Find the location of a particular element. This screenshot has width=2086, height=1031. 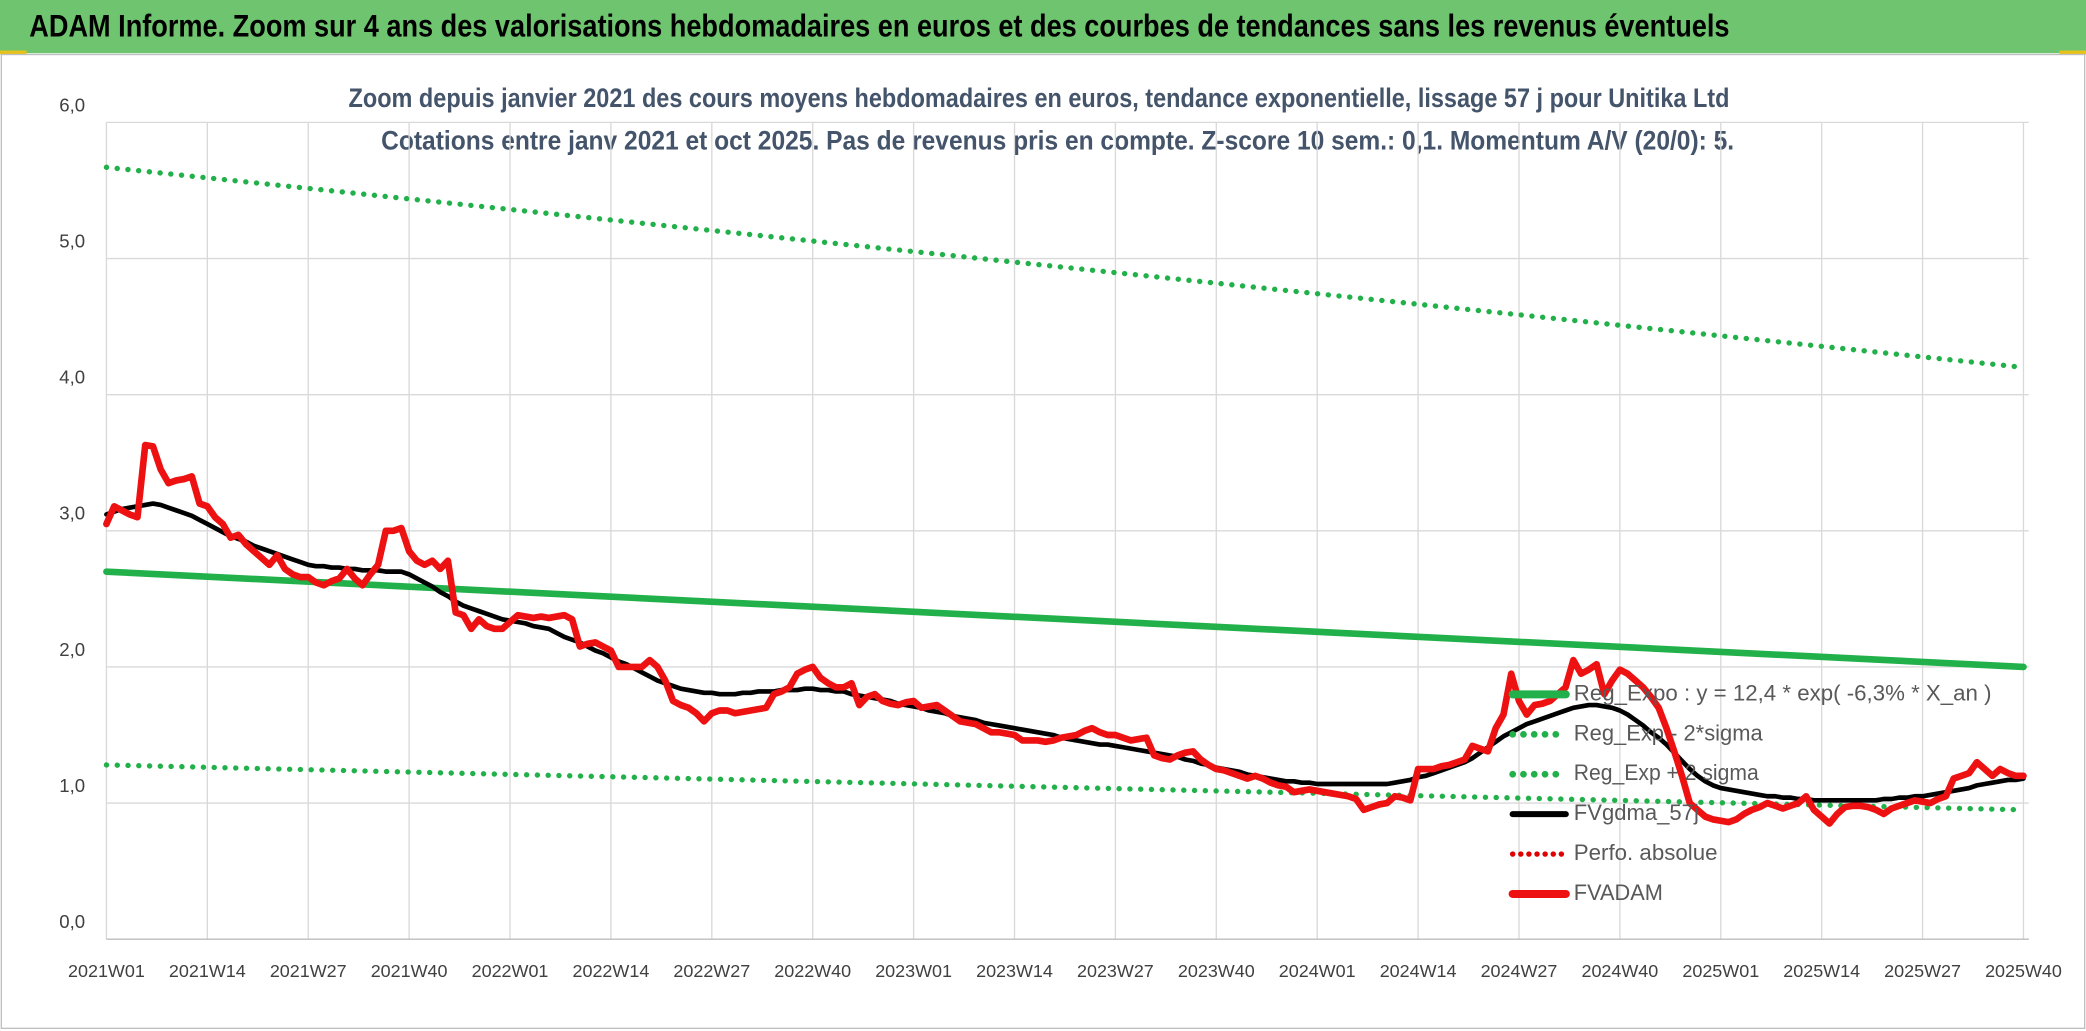

x-tick-label: 2025W01 is located at coordinates (1720, 971).